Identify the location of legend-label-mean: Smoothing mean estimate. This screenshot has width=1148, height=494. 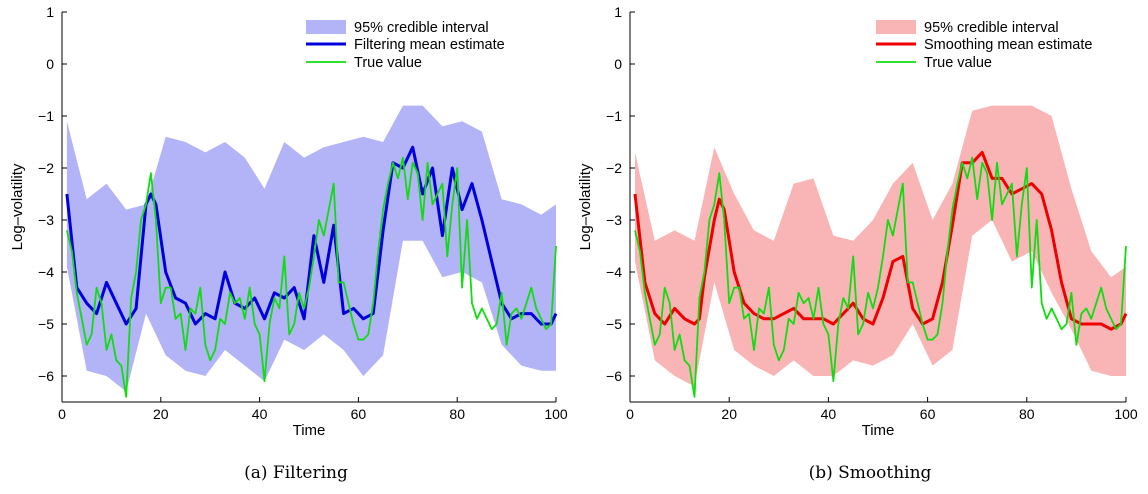
(1008, 45).